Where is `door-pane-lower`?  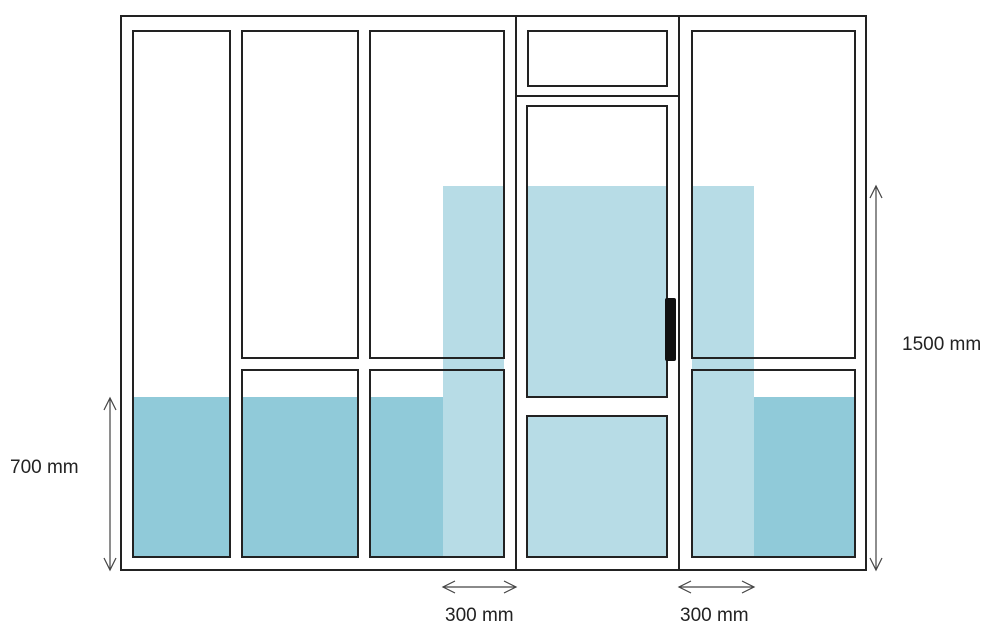 door-pane-lower is located at coordinates (597, 486).